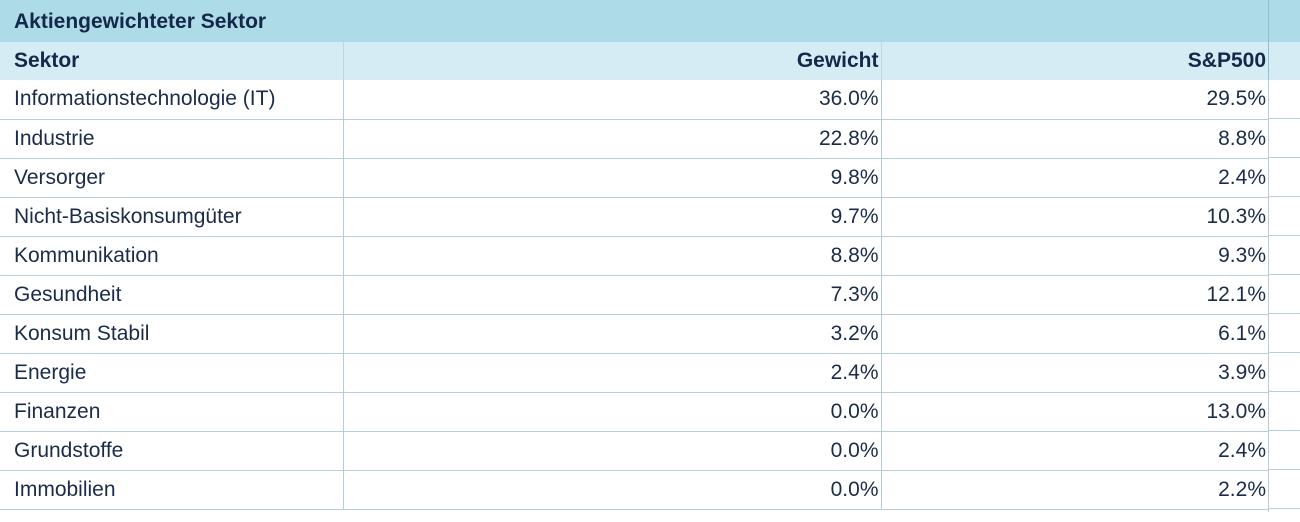  Describe the element at coordinates (611, 334) in the screenshot. I see `cell-gewicht: 3.2%` at that location.